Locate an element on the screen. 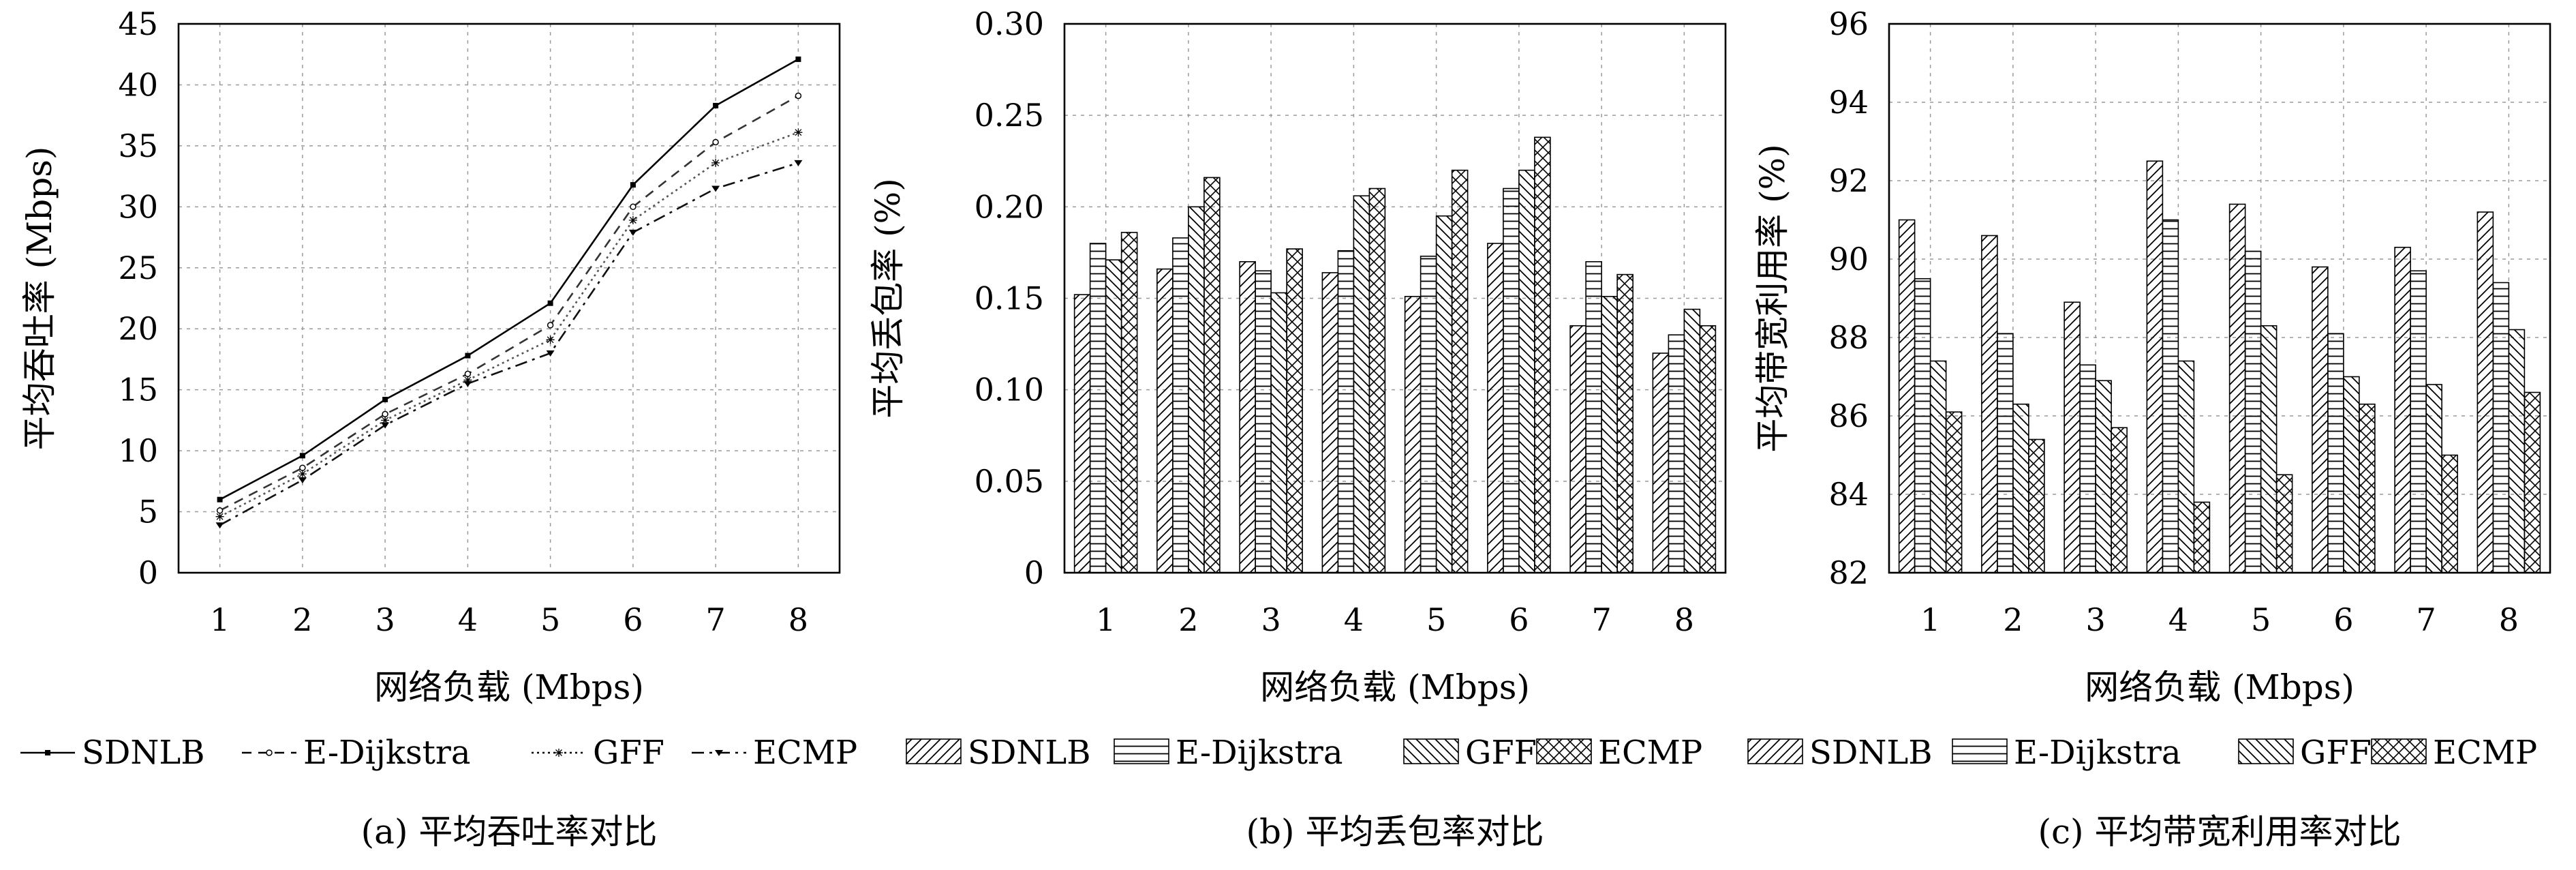 The image size is (2576, 870). series-line-e-dijkstra is located at coordinates (509, 303).